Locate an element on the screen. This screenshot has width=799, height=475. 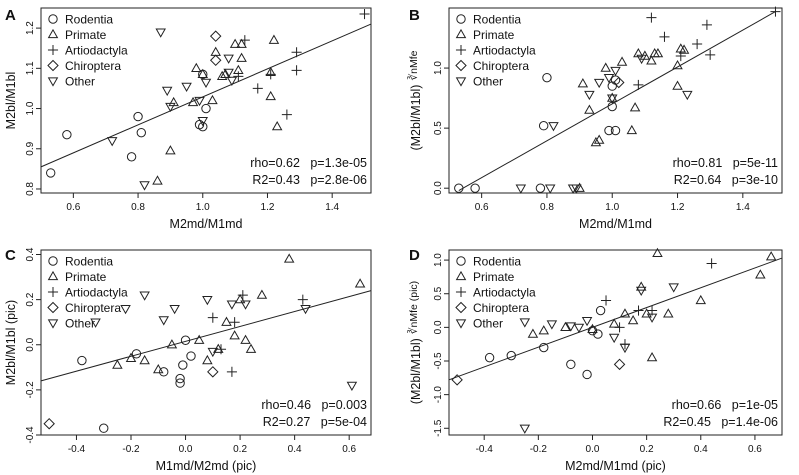
x-tick-label: 1.2 is located at coordinates (268, 207).